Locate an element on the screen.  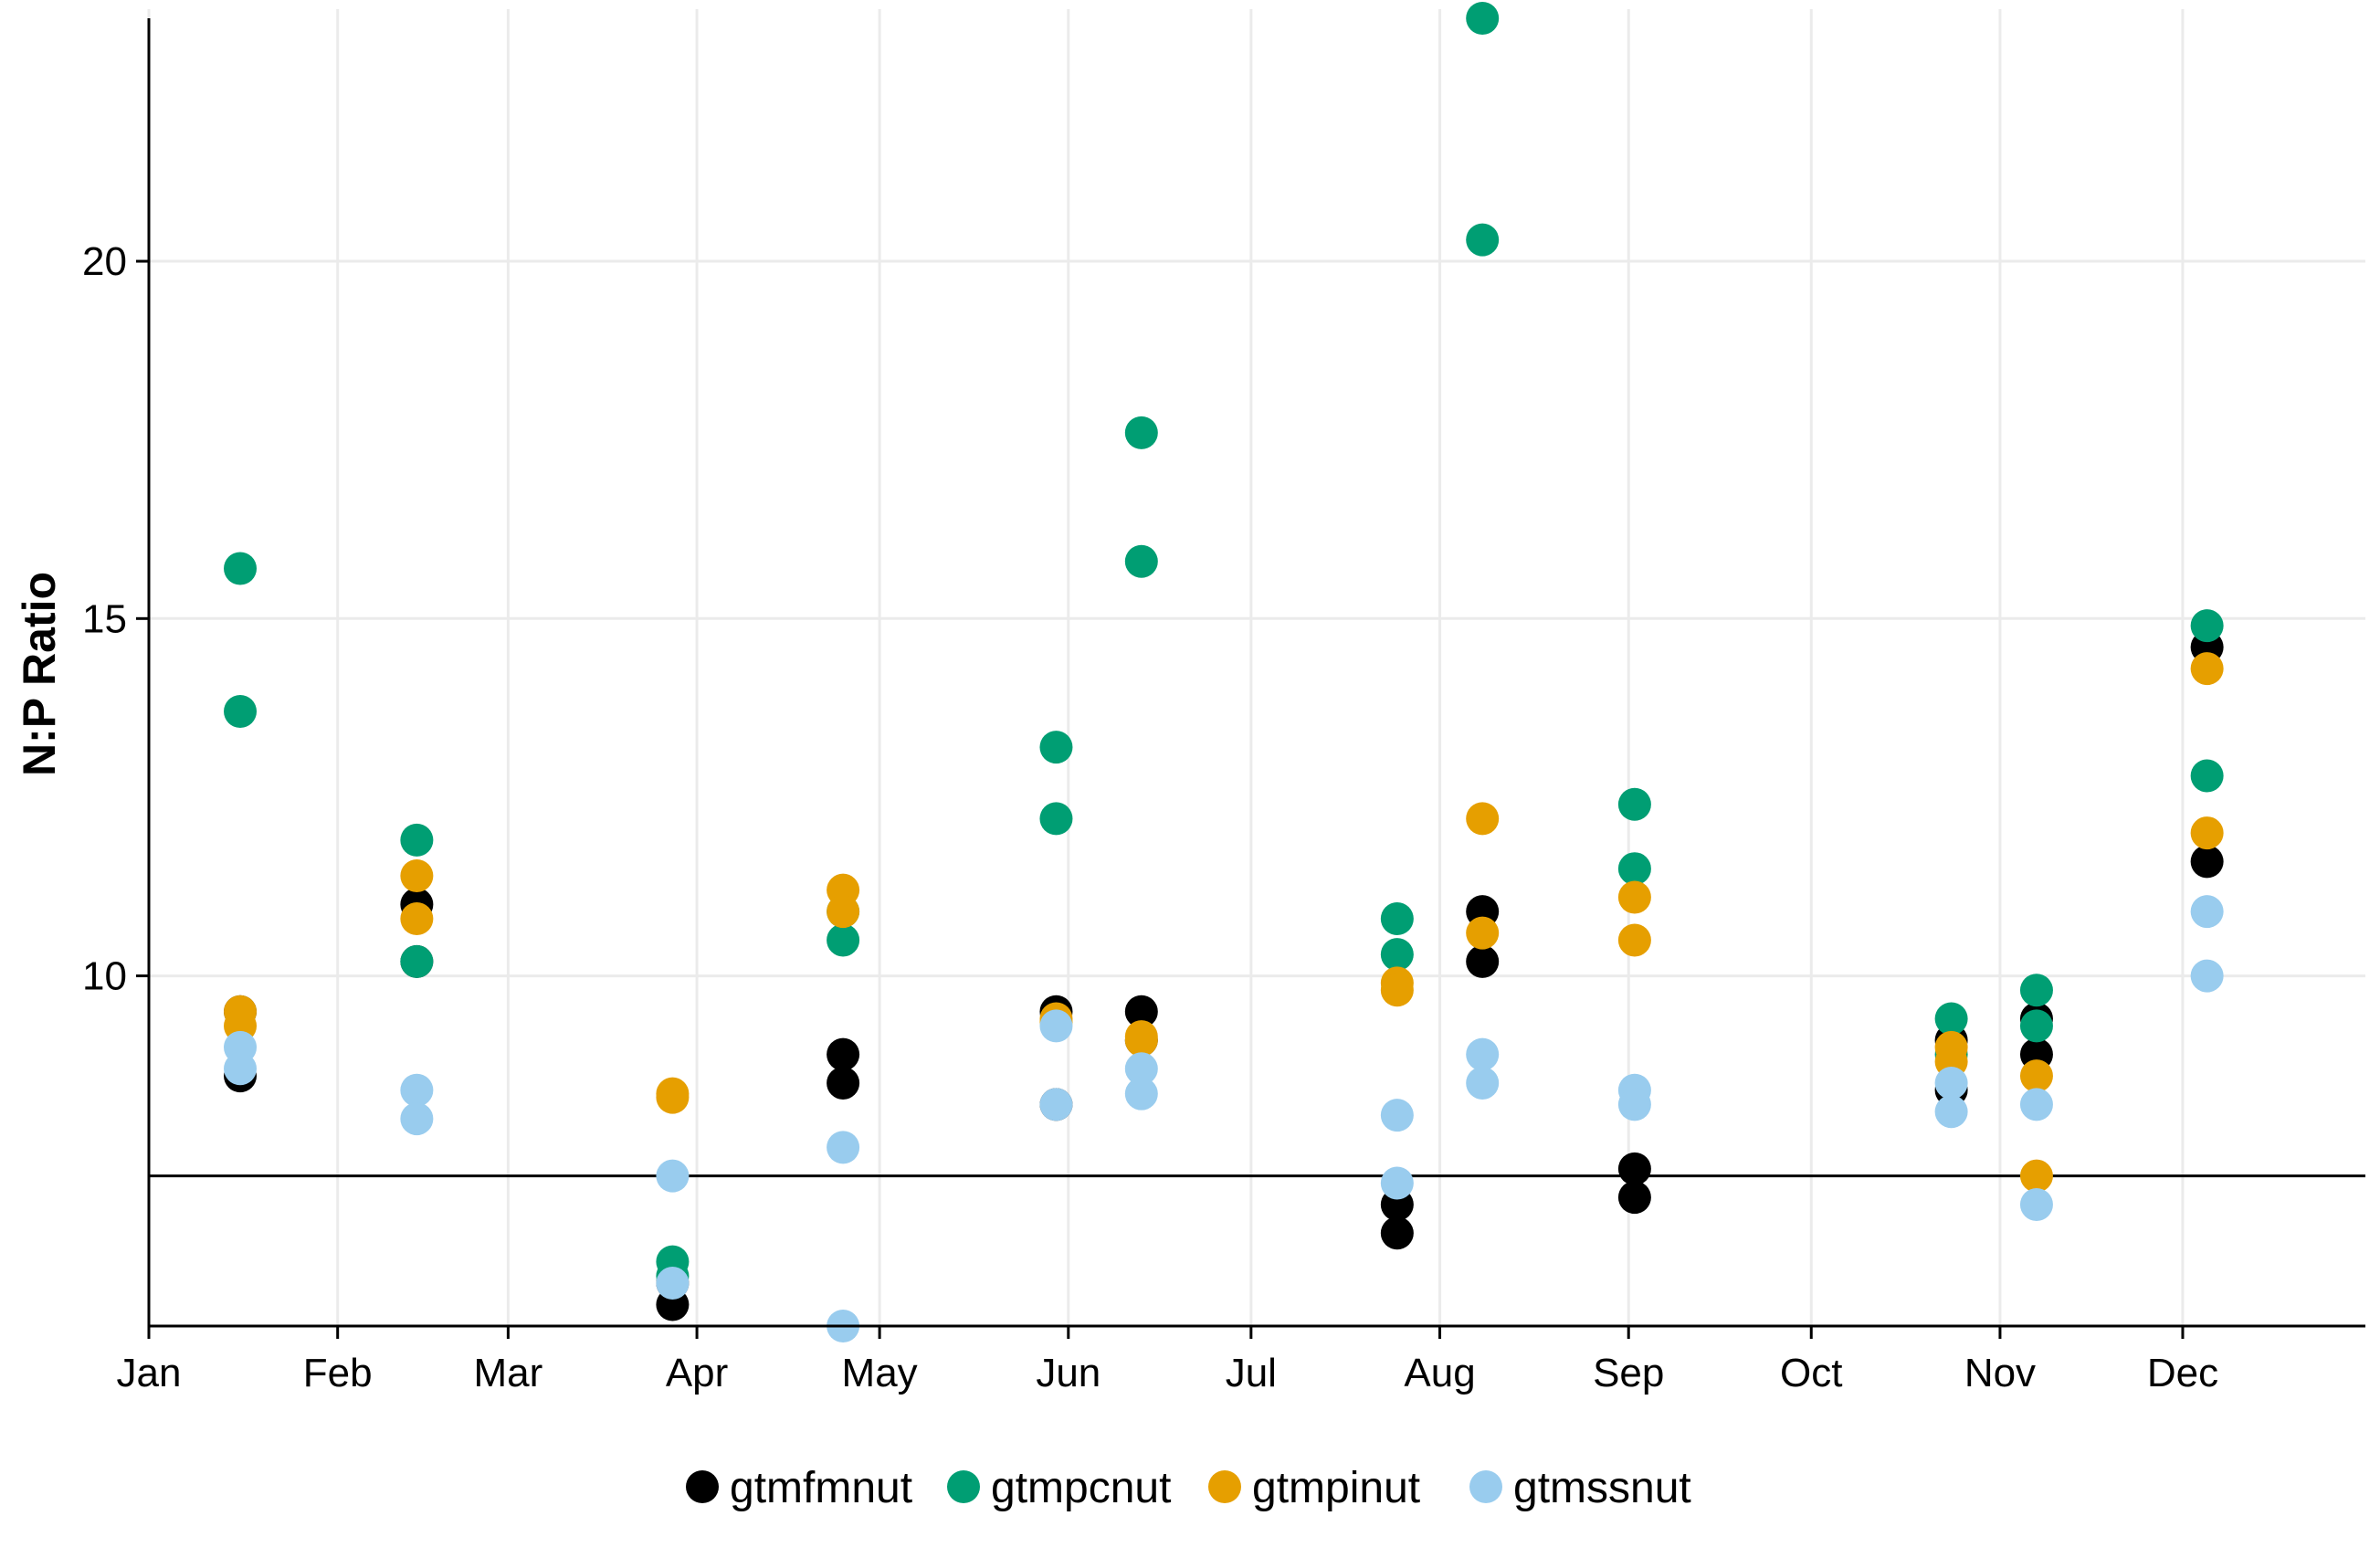
x-tick-label-mar: Mar is located at coordinates (507, 1373).